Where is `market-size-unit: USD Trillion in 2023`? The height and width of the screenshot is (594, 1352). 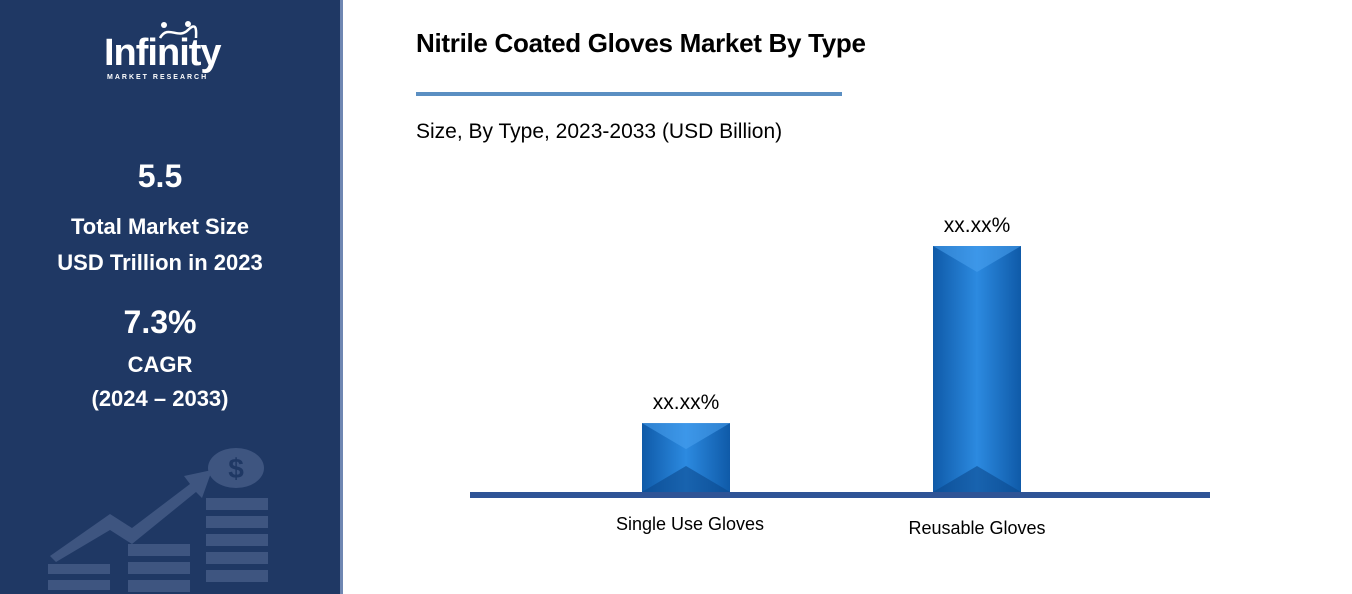
market-size-unit: USD Trillion in 2023 is located at coordinates (160, 262).